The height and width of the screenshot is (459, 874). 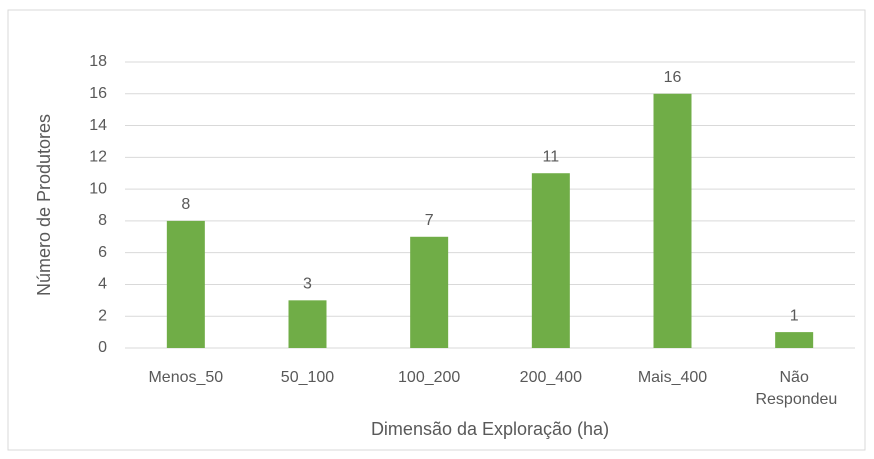 I want to click on x-tick-label: 100_200, so click(x=429, y=377).